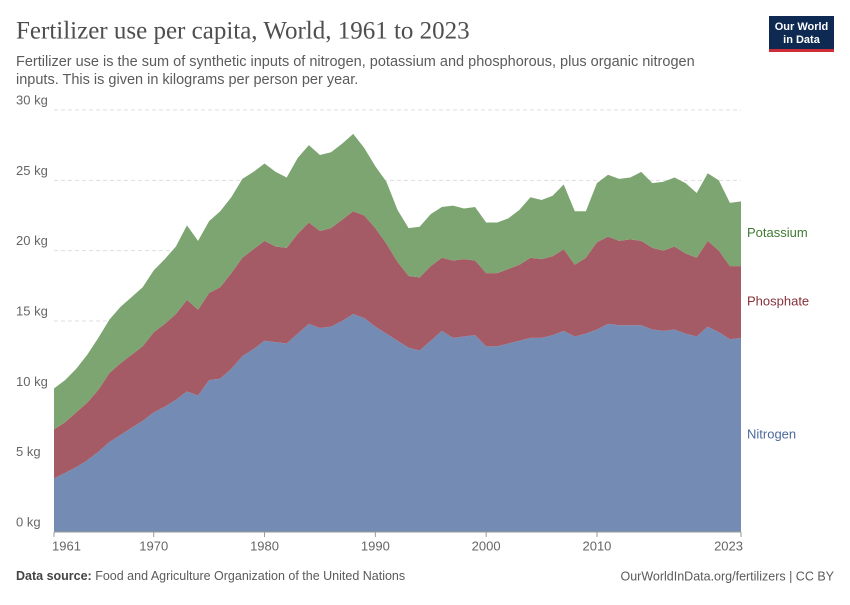 The width and height of the screenshot is (850, 605). Describe the element at coordinates (54, 576) in the screenshot. I see `source-label: Data source:` at that location.